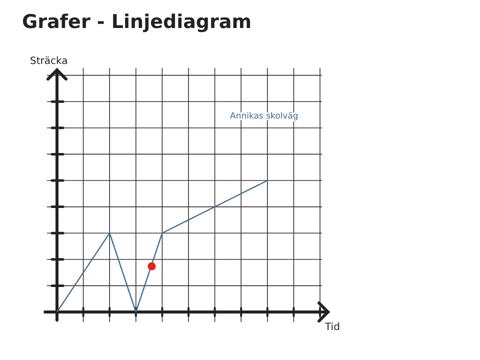  What do you see at coordinates (332, 327) in the screenshot?
I see `text: Tid` at bounding box center [332, 327].